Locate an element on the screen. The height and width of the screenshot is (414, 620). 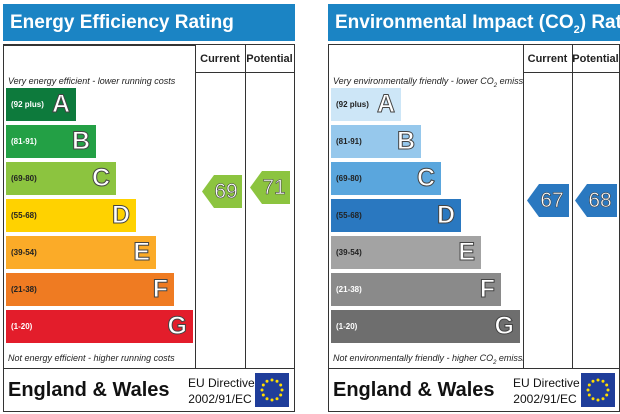
energy-potential-rating-arrow: 71 is located at coordinates (270, 187).